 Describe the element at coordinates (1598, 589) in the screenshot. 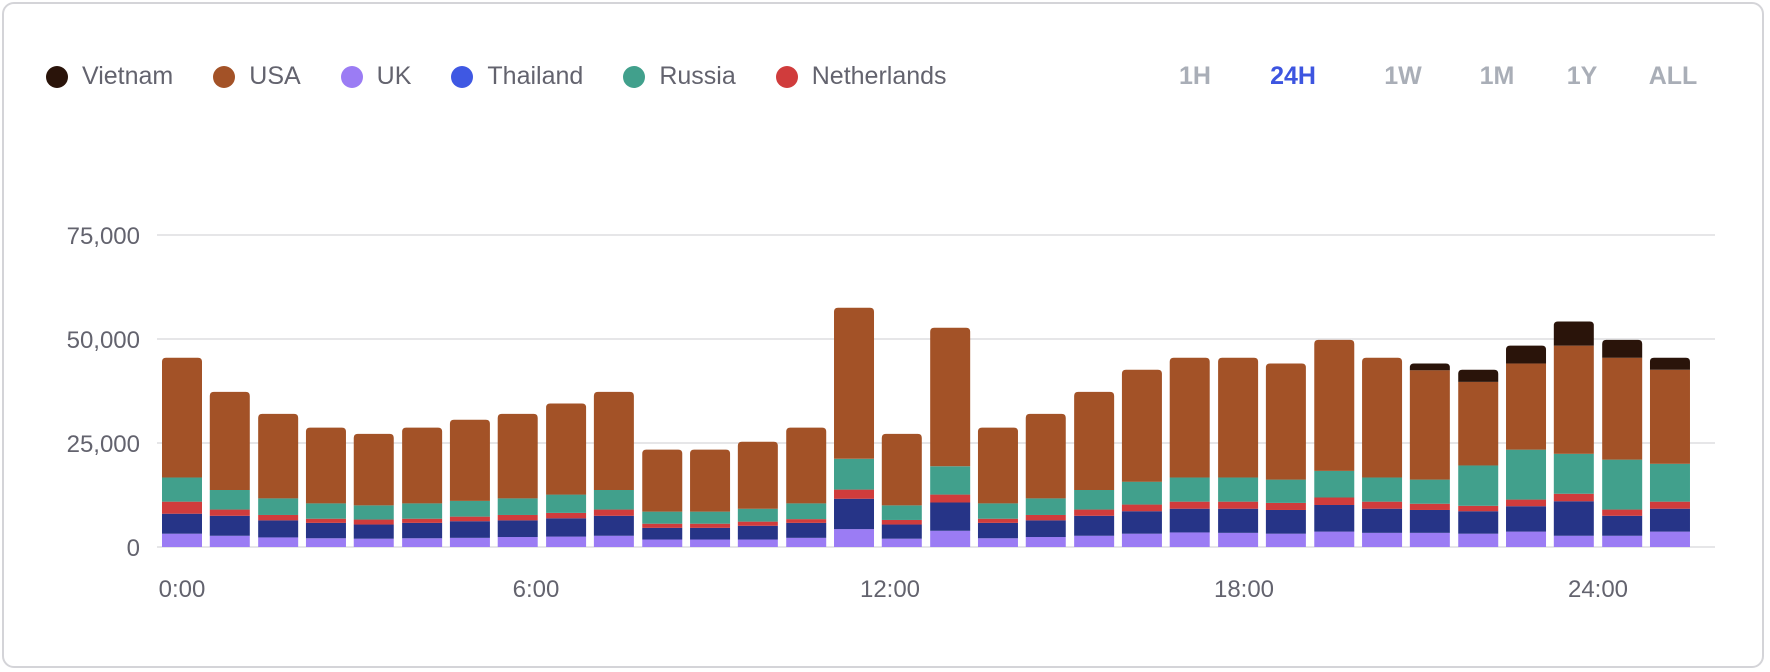

I see `x-tick-label: 24:00` at that location.